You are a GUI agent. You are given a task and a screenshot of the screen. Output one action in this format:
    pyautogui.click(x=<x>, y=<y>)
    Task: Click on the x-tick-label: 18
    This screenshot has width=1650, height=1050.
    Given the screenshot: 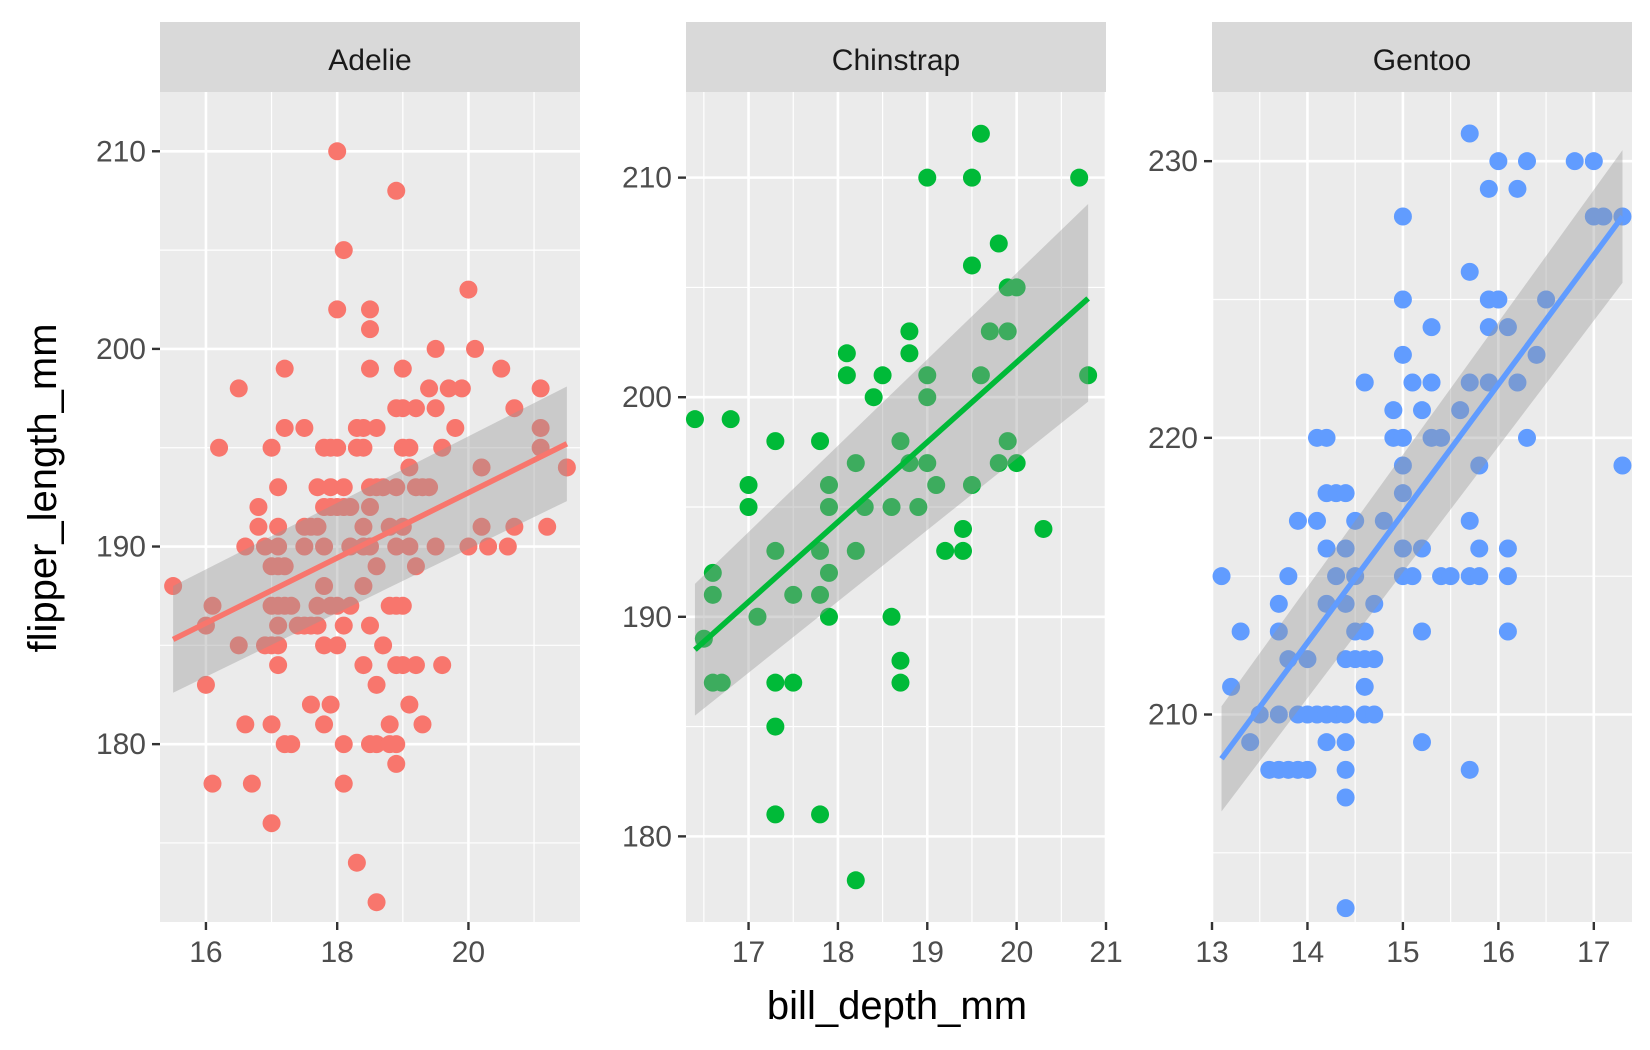 What is the action you would take?
    pyautogui.click(x=837, y=952)
    